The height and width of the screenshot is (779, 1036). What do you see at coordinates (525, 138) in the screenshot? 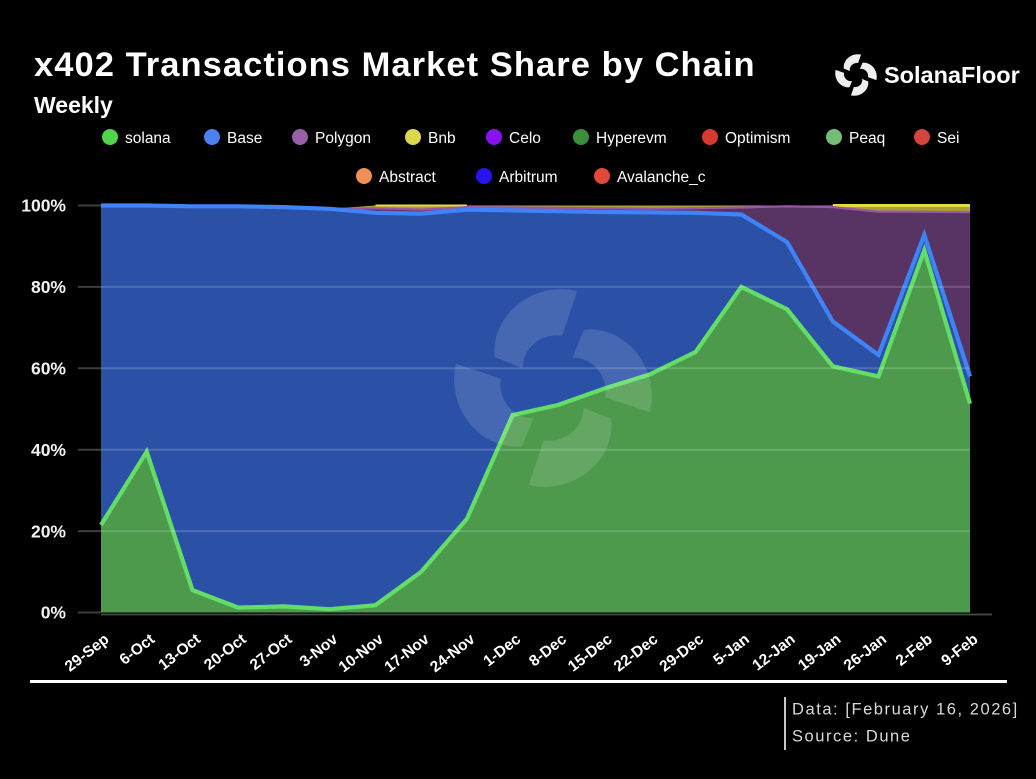
I see `svg-text: Celo` at bounding box center [525, 138].